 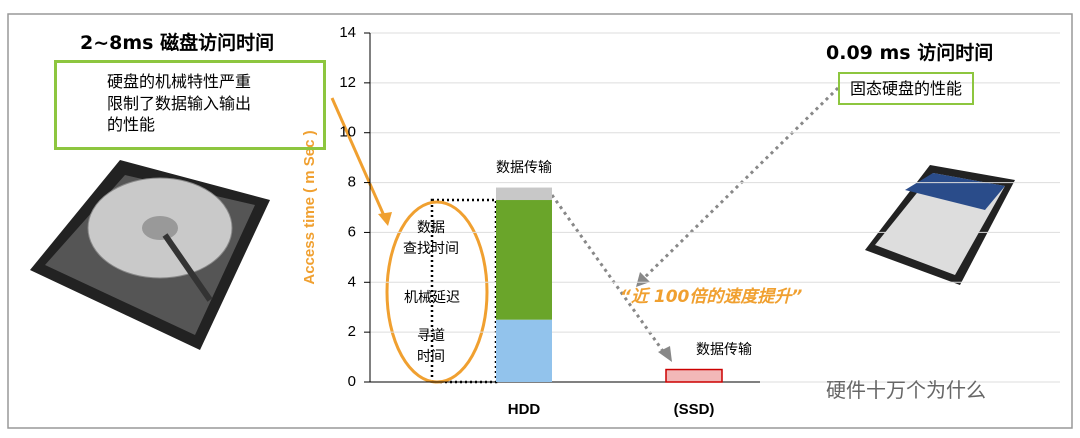 I want to click on y-tick-label: 0, so click(x=352, y=381).